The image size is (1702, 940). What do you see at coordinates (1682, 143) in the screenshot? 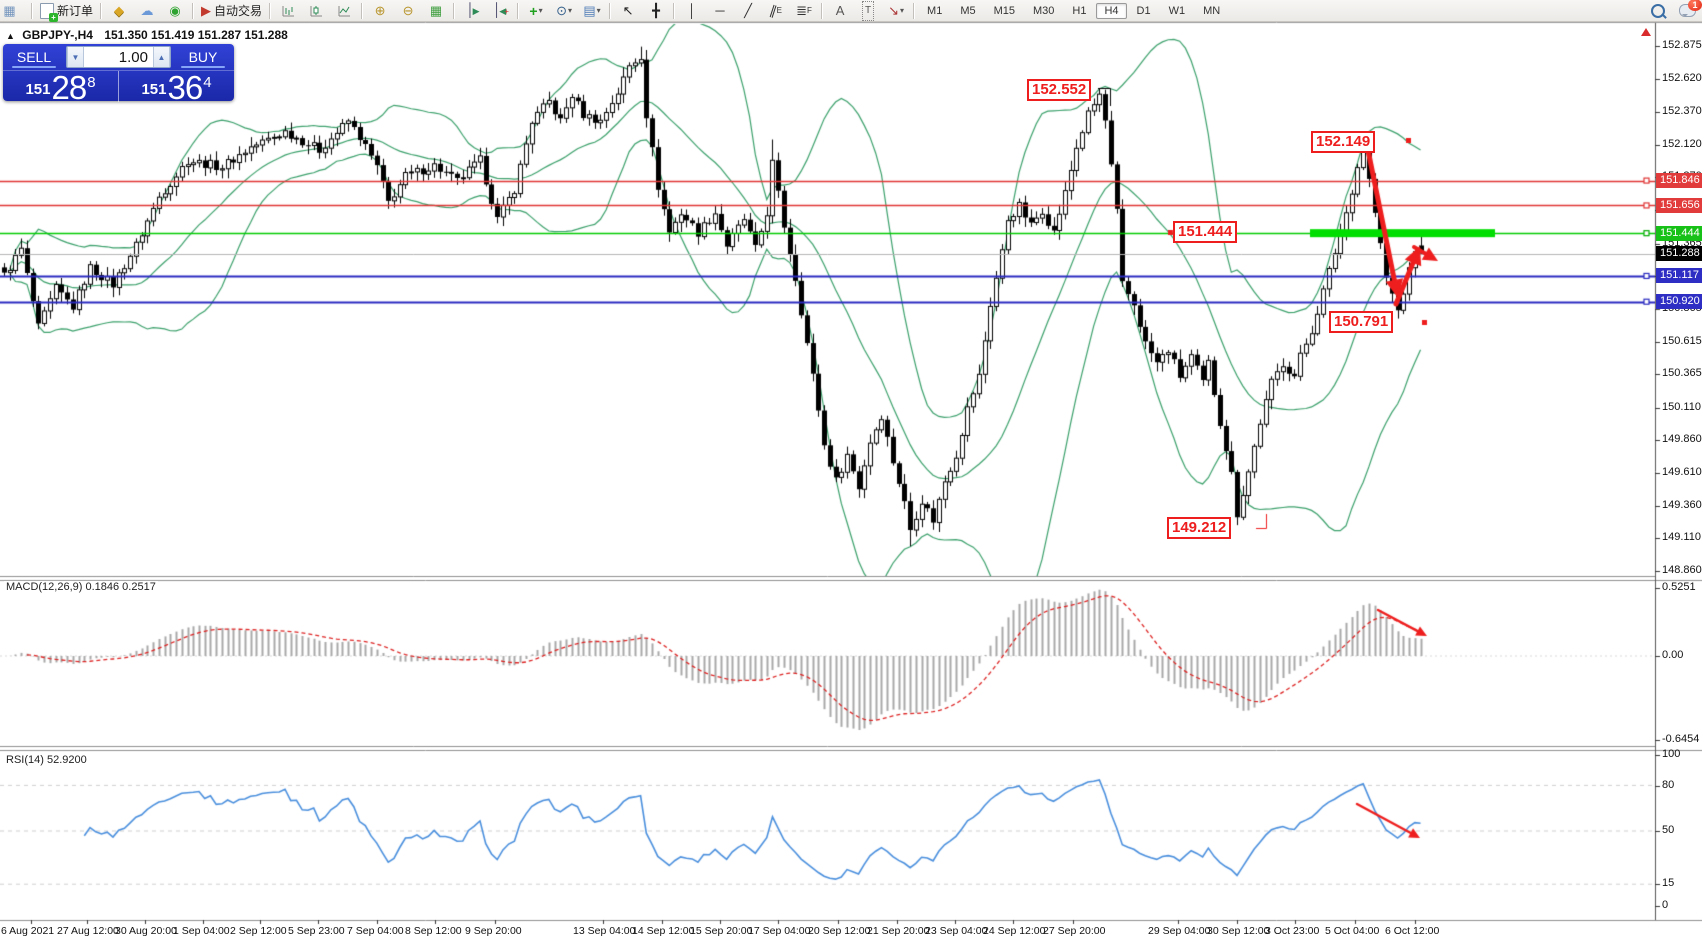
I see `price-axis-label: 152.120` at bounding box center [1682, 143].